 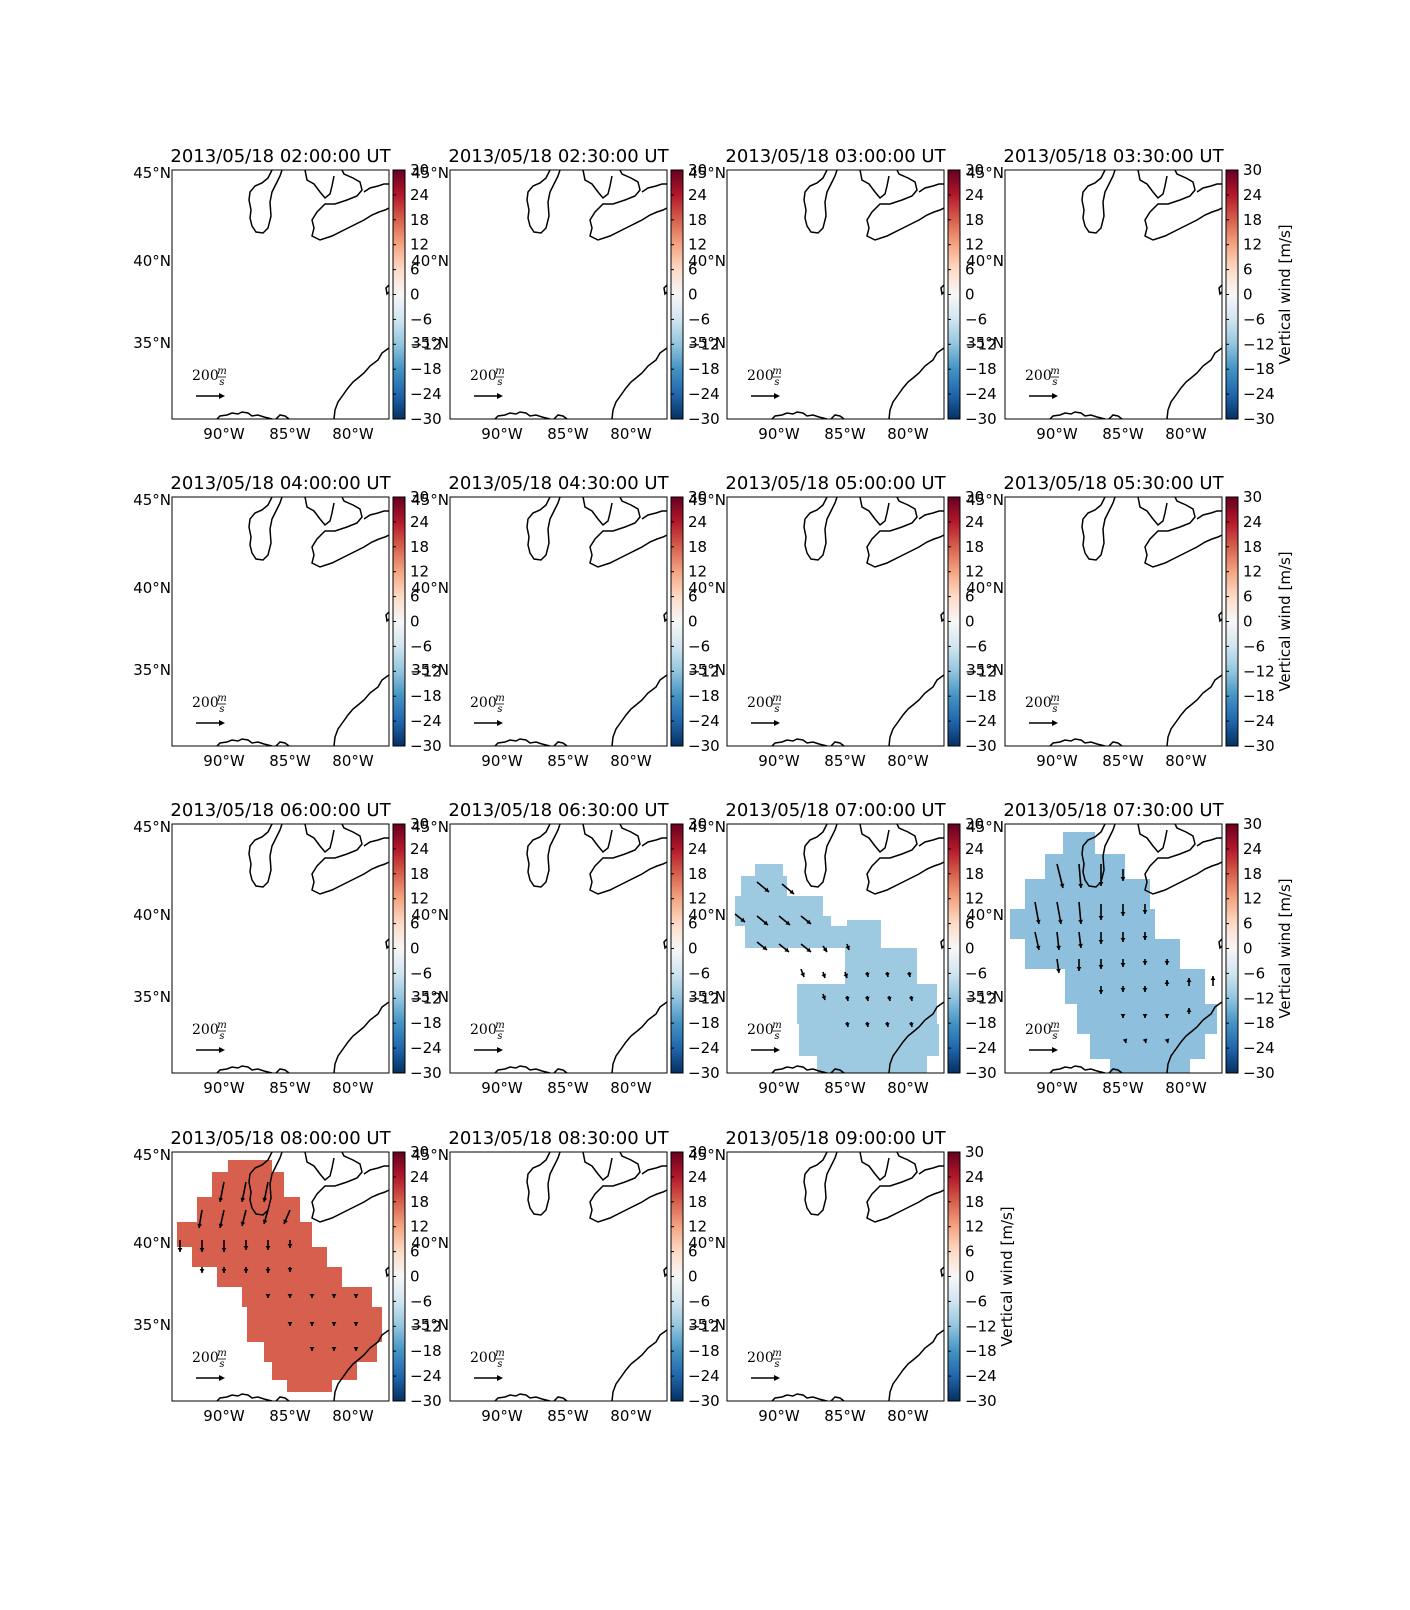 What do you see at coordinates (1113, 156) in the screenshot?
I see `panel-title: 2013/05/18 03:30:00 UT` at bounding box center [1113, 156].